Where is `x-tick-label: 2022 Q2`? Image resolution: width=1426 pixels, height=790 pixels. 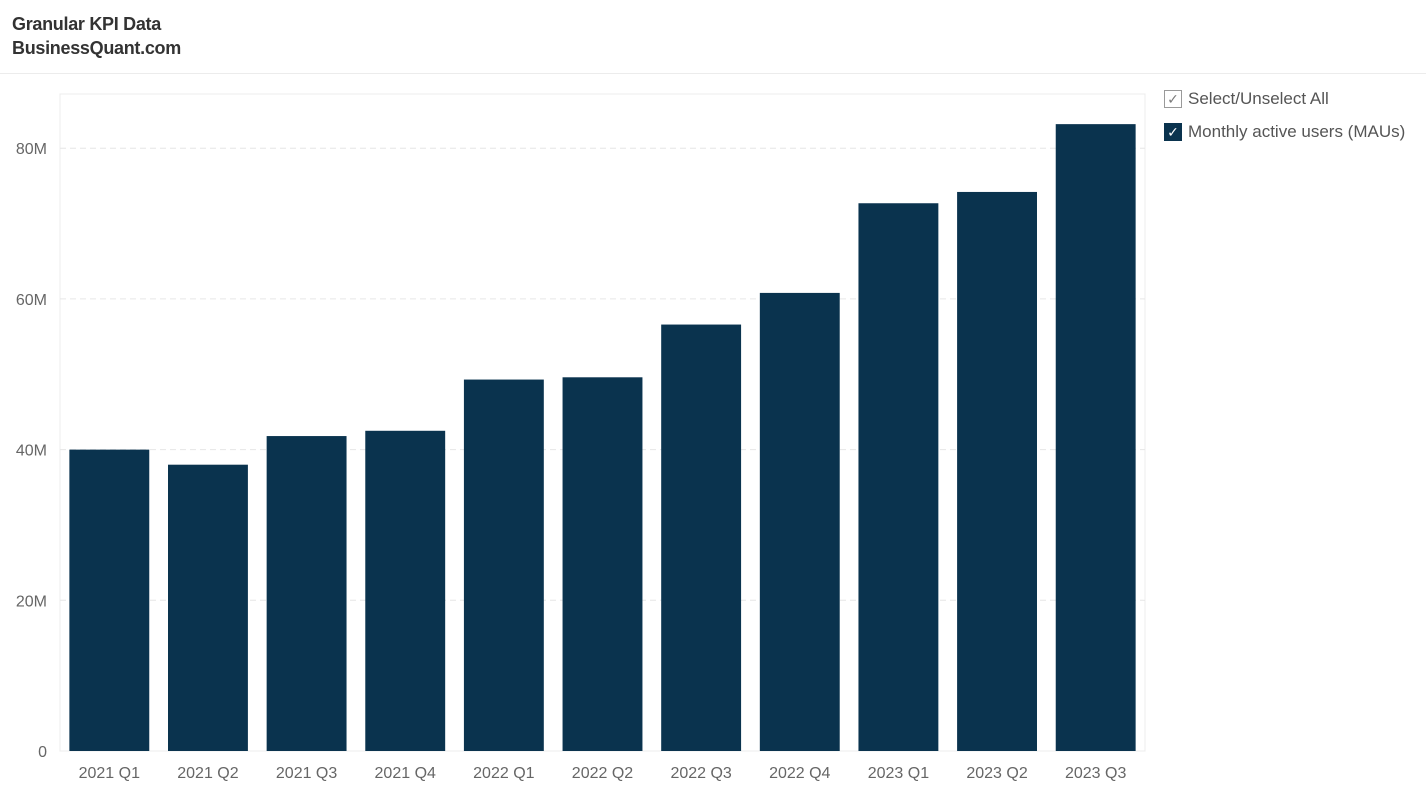
x-tick-label: 2022 Q2 is located at coordinates (602, 773).